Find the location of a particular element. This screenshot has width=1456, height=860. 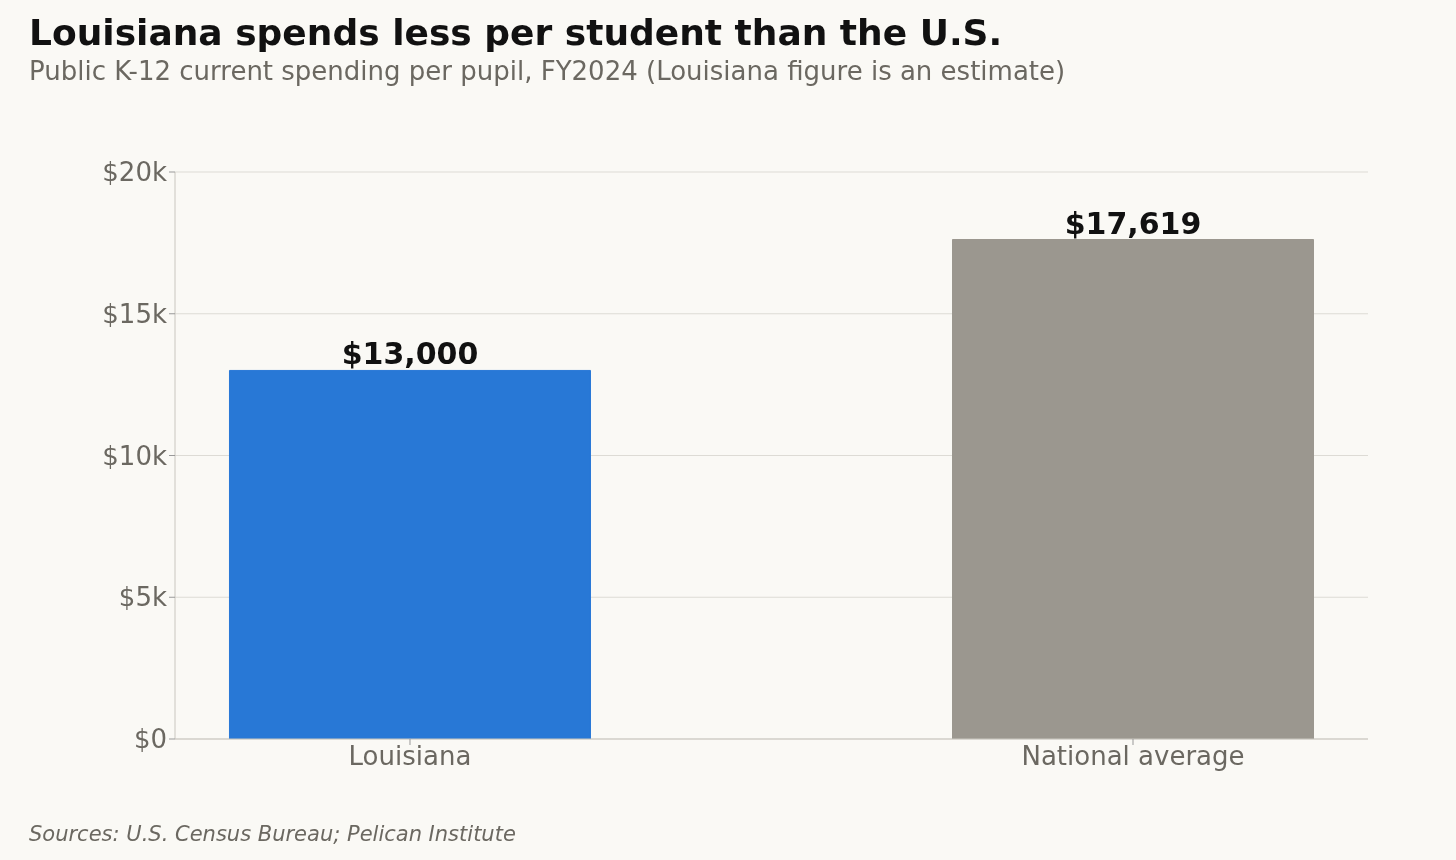

x-tick-label: Louisiana is located at coordinates (410, 756).